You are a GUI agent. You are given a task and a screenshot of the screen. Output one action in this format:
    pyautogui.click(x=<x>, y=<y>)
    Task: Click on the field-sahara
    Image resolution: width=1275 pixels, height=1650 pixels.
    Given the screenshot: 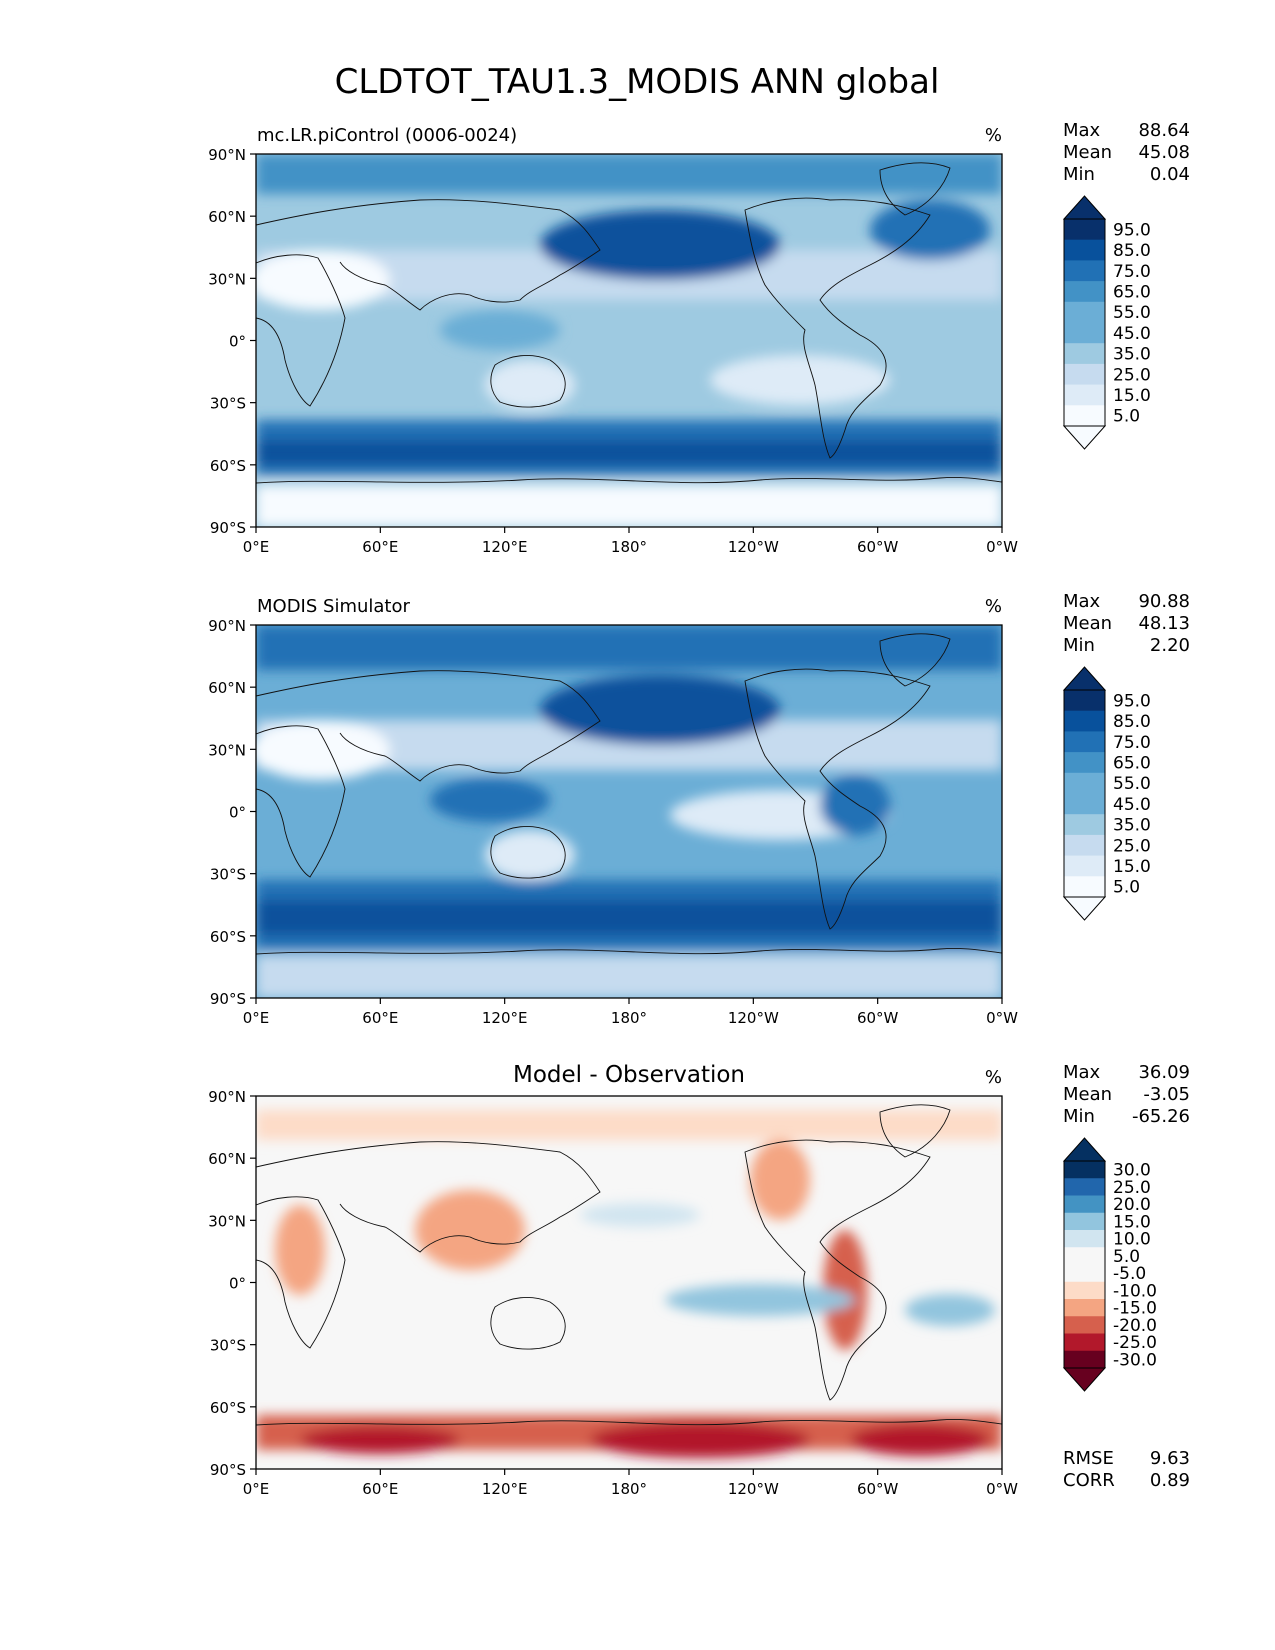 What is the action you would take?
    pyautogui.click(x=323, y=750)
    